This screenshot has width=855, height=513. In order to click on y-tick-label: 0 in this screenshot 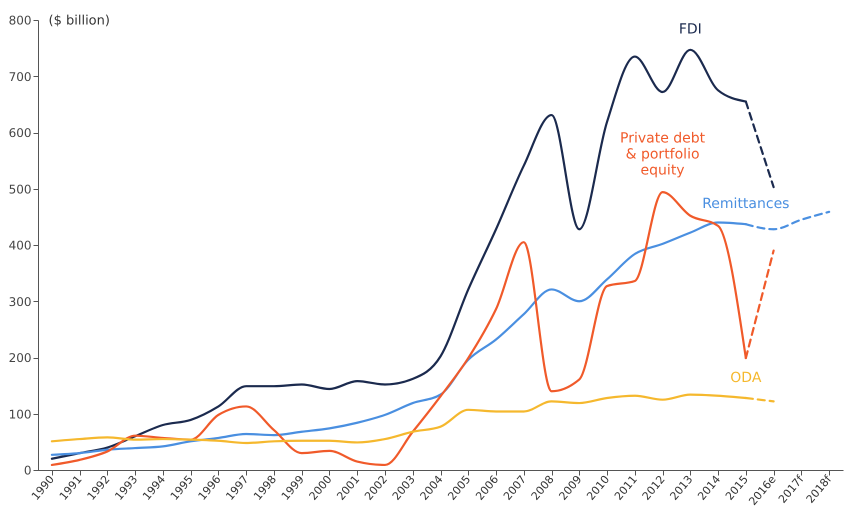, I will do `click(28, 471)`.